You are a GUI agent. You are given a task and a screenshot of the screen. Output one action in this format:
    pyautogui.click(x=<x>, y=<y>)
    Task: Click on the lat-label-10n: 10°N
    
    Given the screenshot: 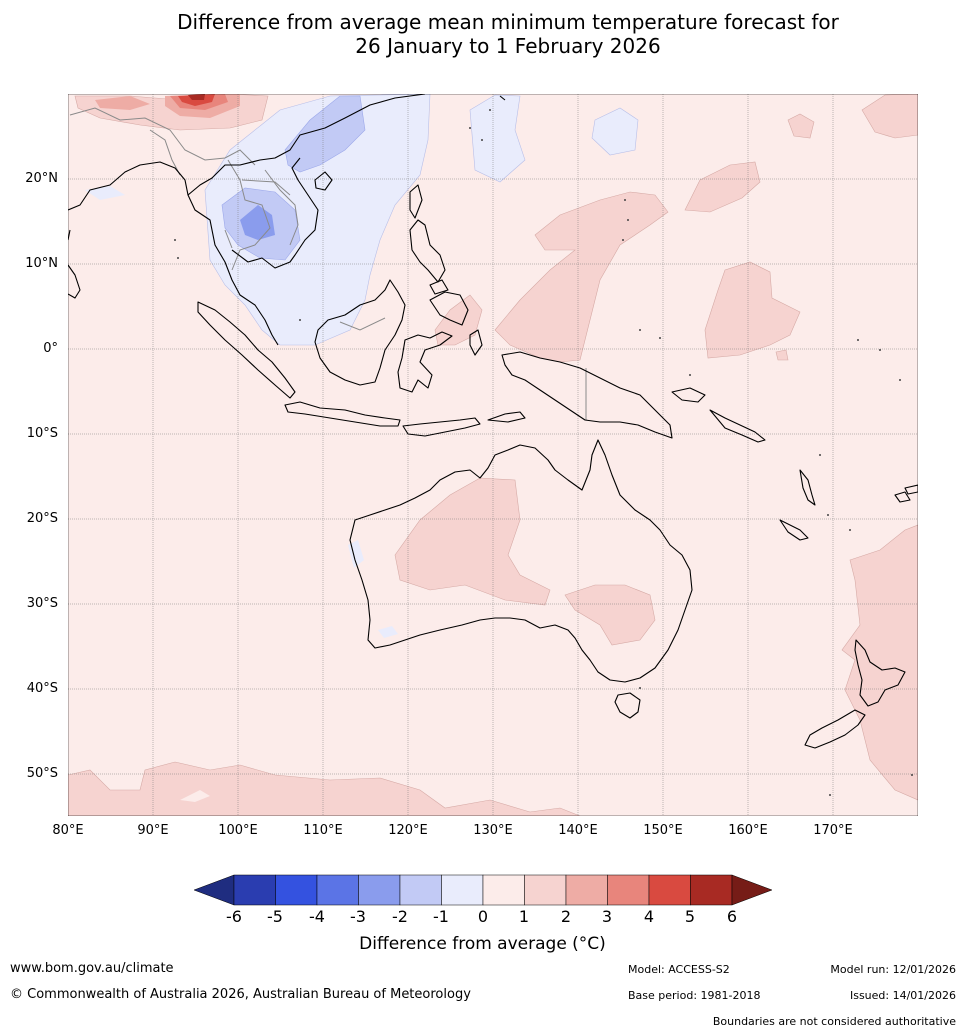 What is the action you would take?
    pyautogui.click(x=41, y=263)
    